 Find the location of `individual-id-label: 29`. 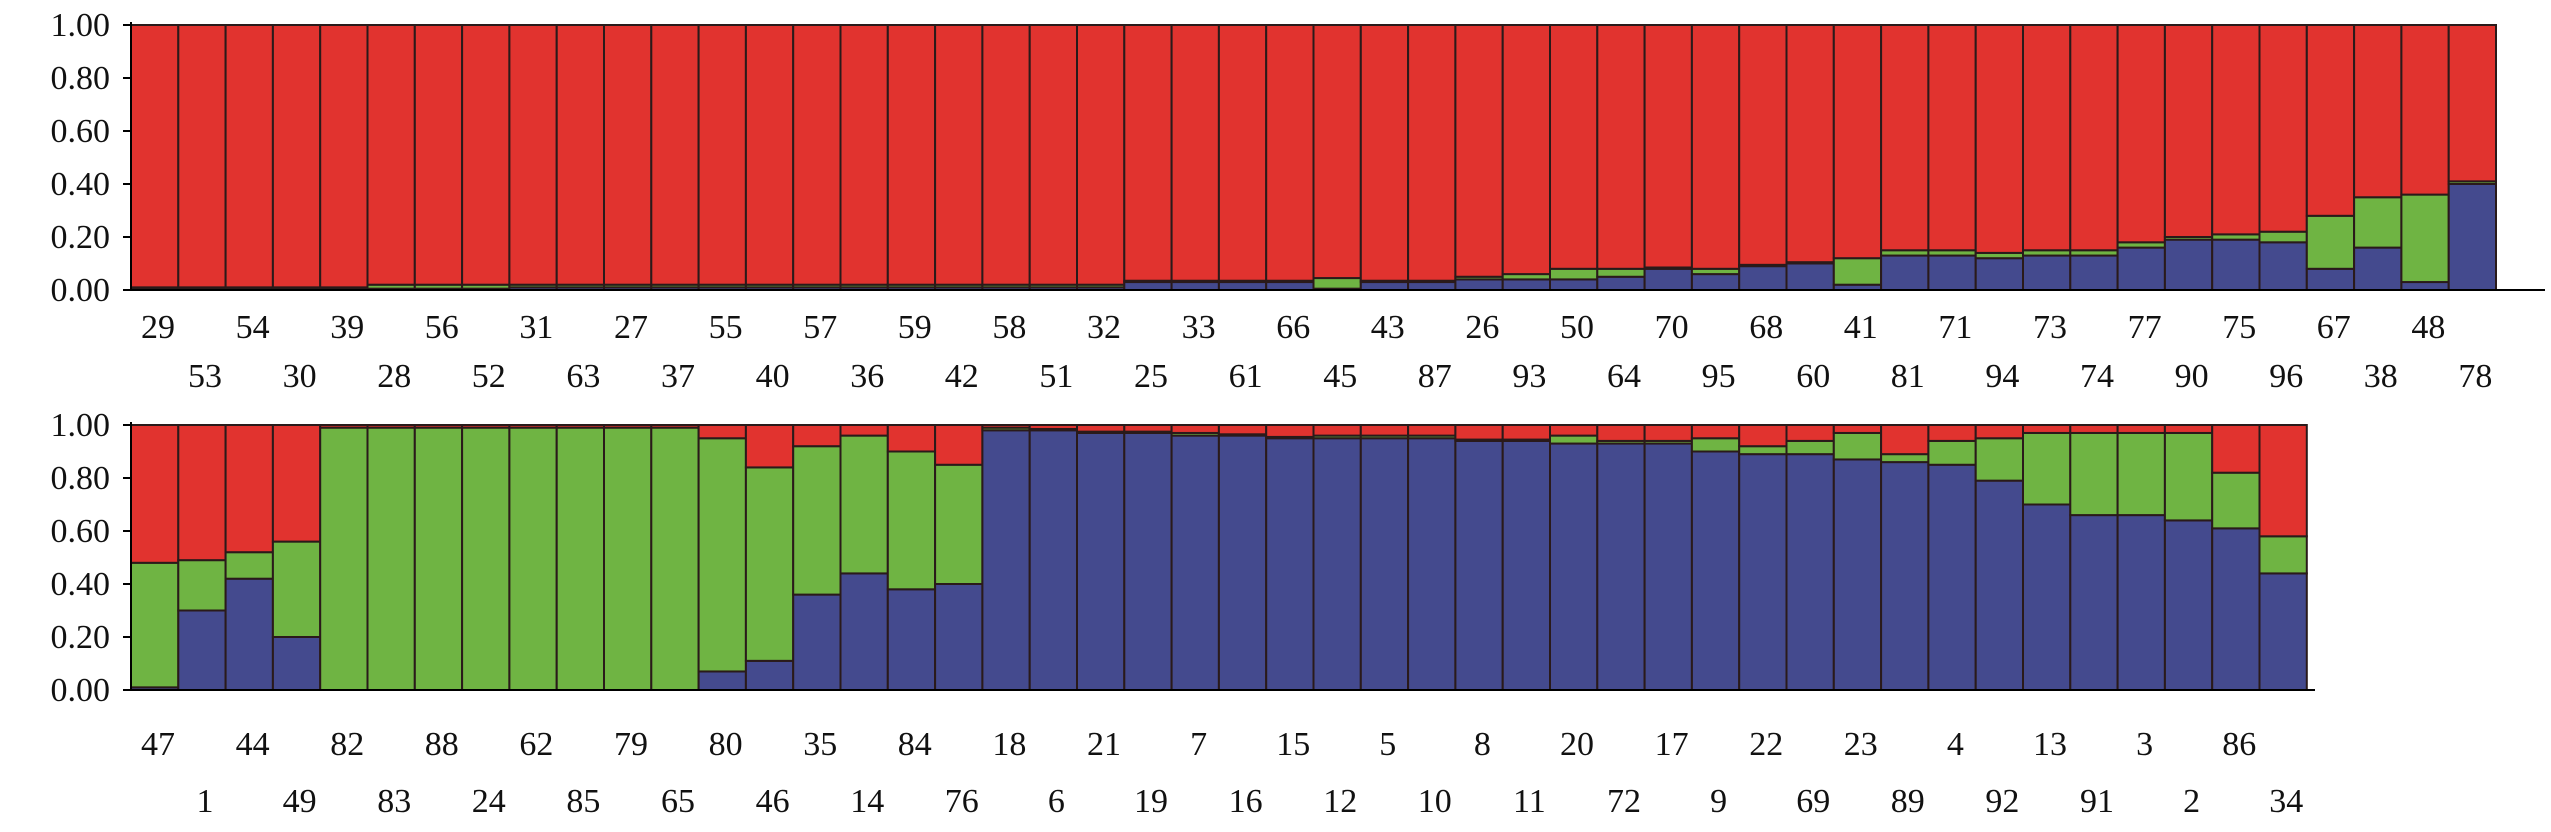

individual-id-label: 29 is located at coordinates (158, 327).